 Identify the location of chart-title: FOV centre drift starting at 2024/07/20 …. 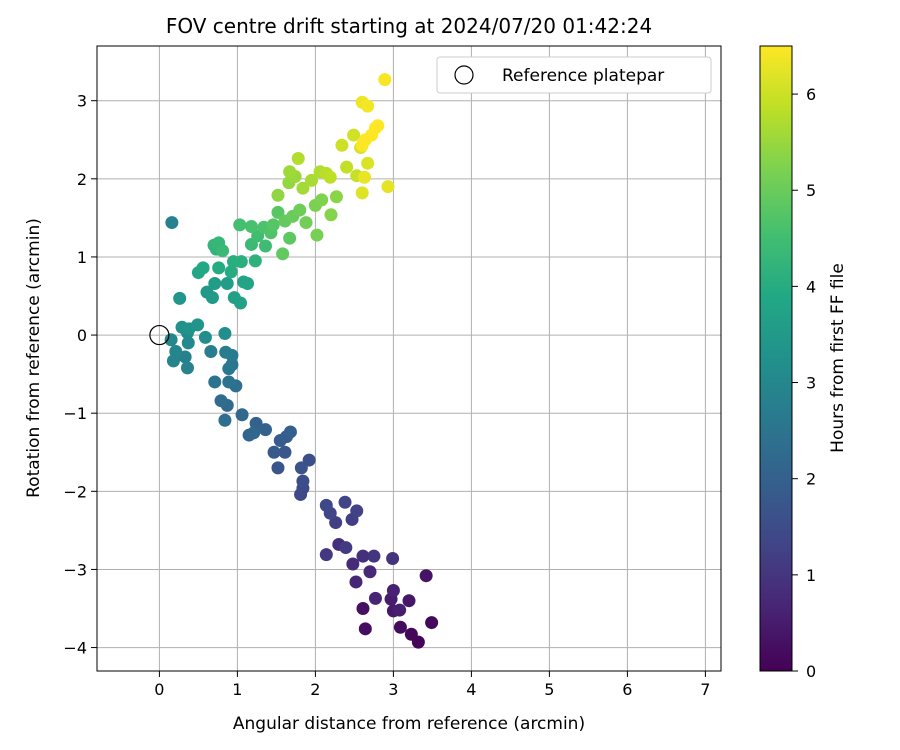
(409, 26).